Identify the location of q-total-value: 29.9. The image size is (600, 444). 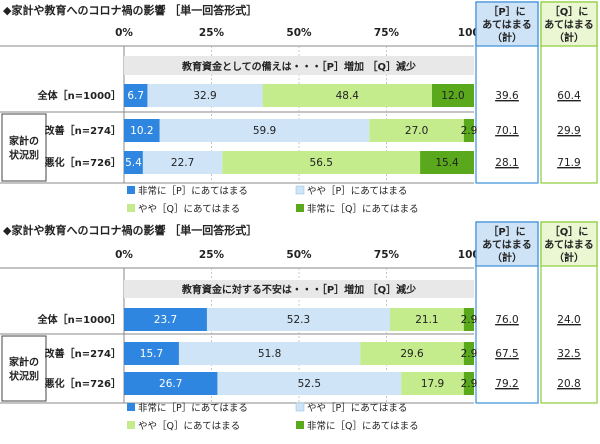
(568, 131).